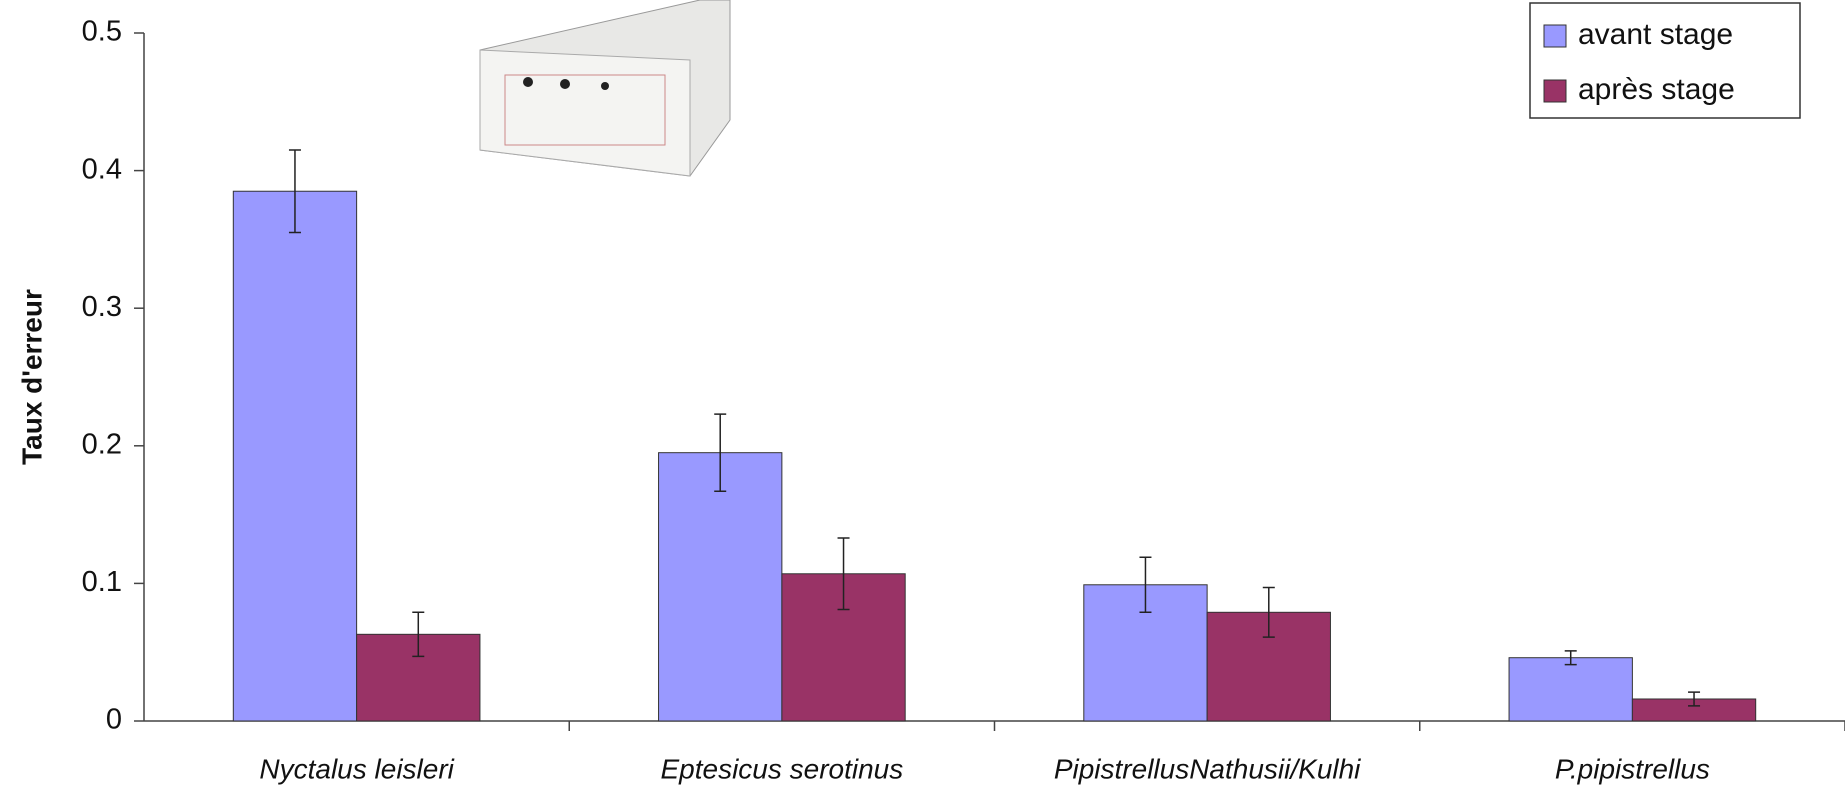 This screenshot has width=1845, height=796. I want to click on y-axis-label: Taux d'erreur, so click(31, 377).